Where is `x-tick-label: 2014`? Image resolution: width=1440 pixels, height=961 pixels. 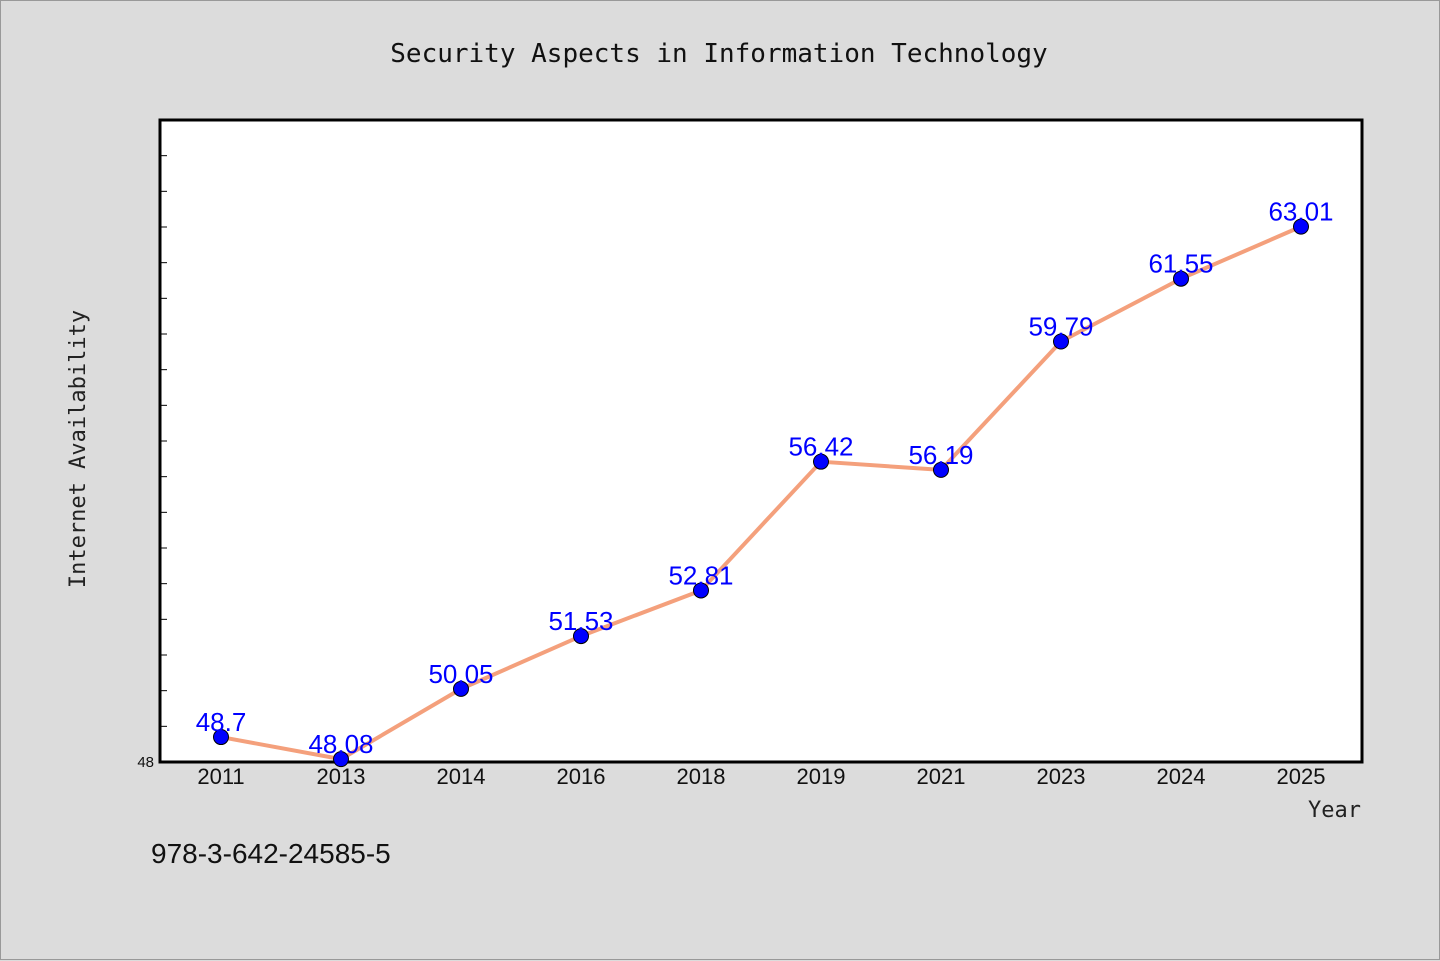
x-tick-label: 2014 is located at coordinates (461, 776).